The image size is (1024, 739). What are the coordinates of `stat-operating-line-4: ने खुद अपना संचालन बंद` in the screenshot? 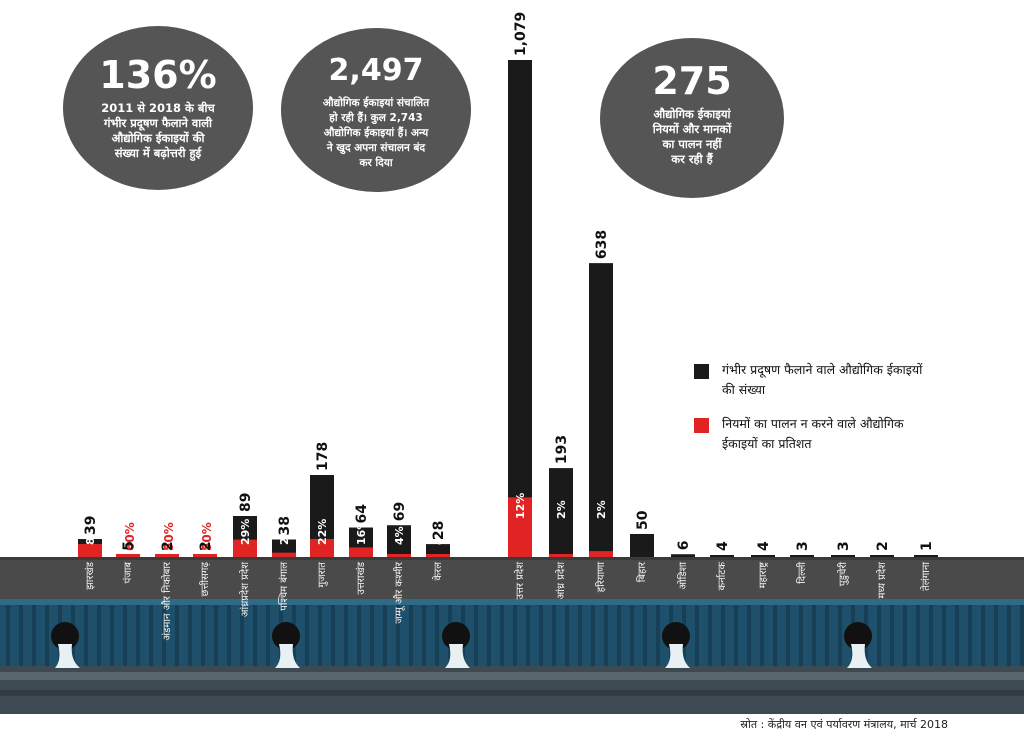 It's located at (376, 148).